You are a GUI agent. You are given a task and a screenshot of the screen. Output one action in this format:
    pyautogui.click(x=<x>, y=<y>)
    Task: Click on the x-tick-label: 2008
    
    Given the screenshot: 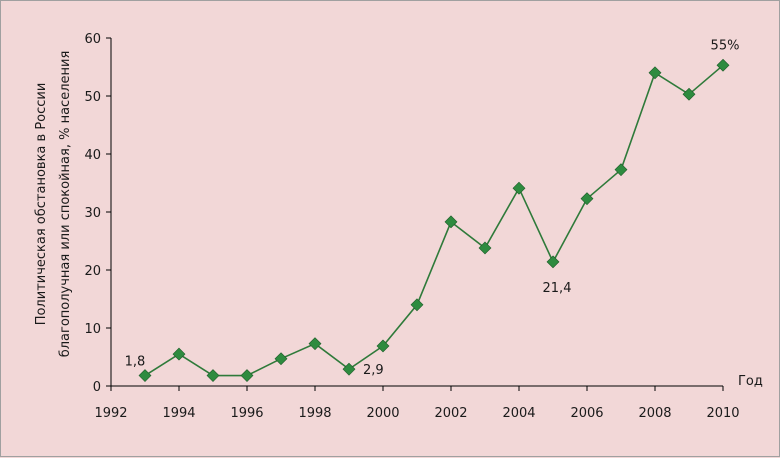 What is the action you would take?
    pyautogui.click(x=654, y=413)
    